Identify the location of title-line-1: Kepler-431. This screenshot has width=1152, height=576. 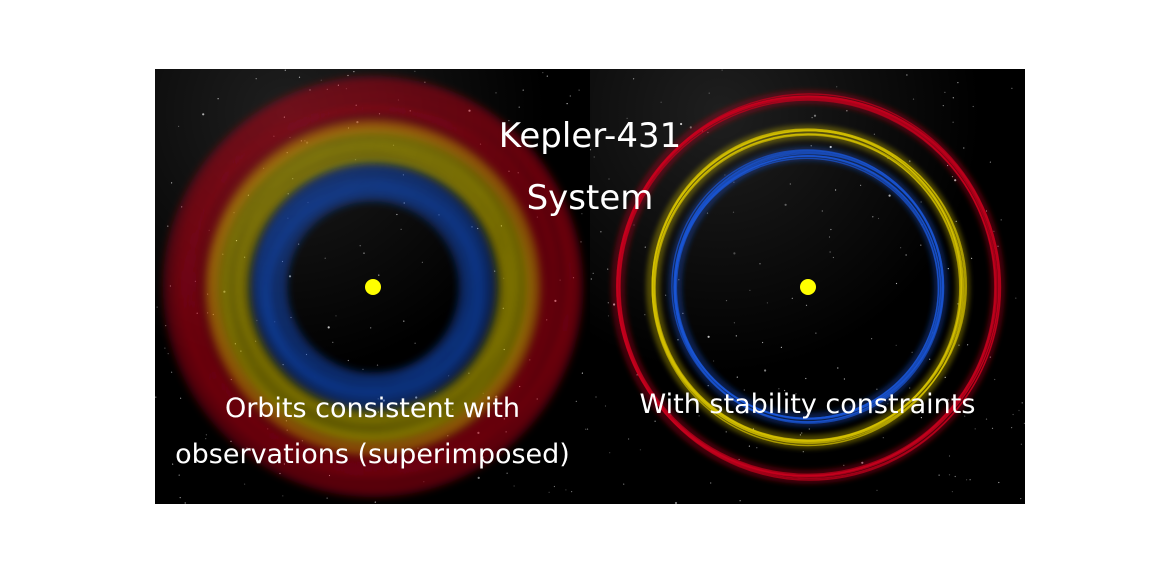
(590, 136).